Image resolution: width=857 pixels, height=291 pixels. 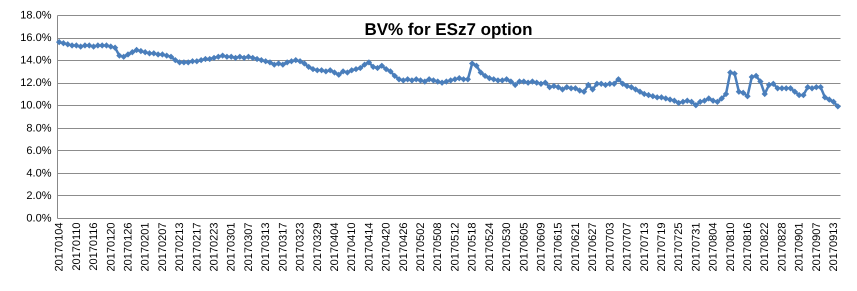 I want to click on x-tick-label: 20170913, so click(x=834, y=247).